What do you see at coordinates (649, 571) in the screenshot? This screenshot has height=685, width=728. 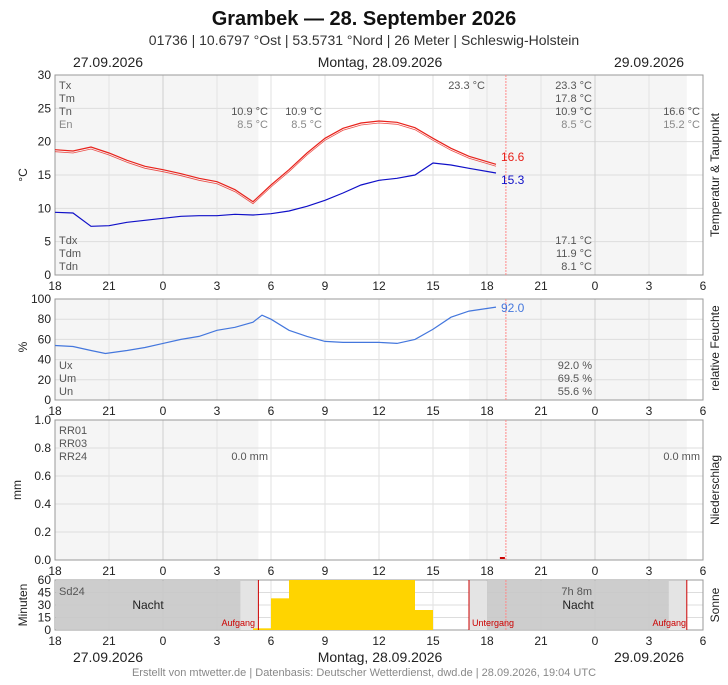 I see `precipitation-xtick-label: 3` at bounding box center [649, 571].